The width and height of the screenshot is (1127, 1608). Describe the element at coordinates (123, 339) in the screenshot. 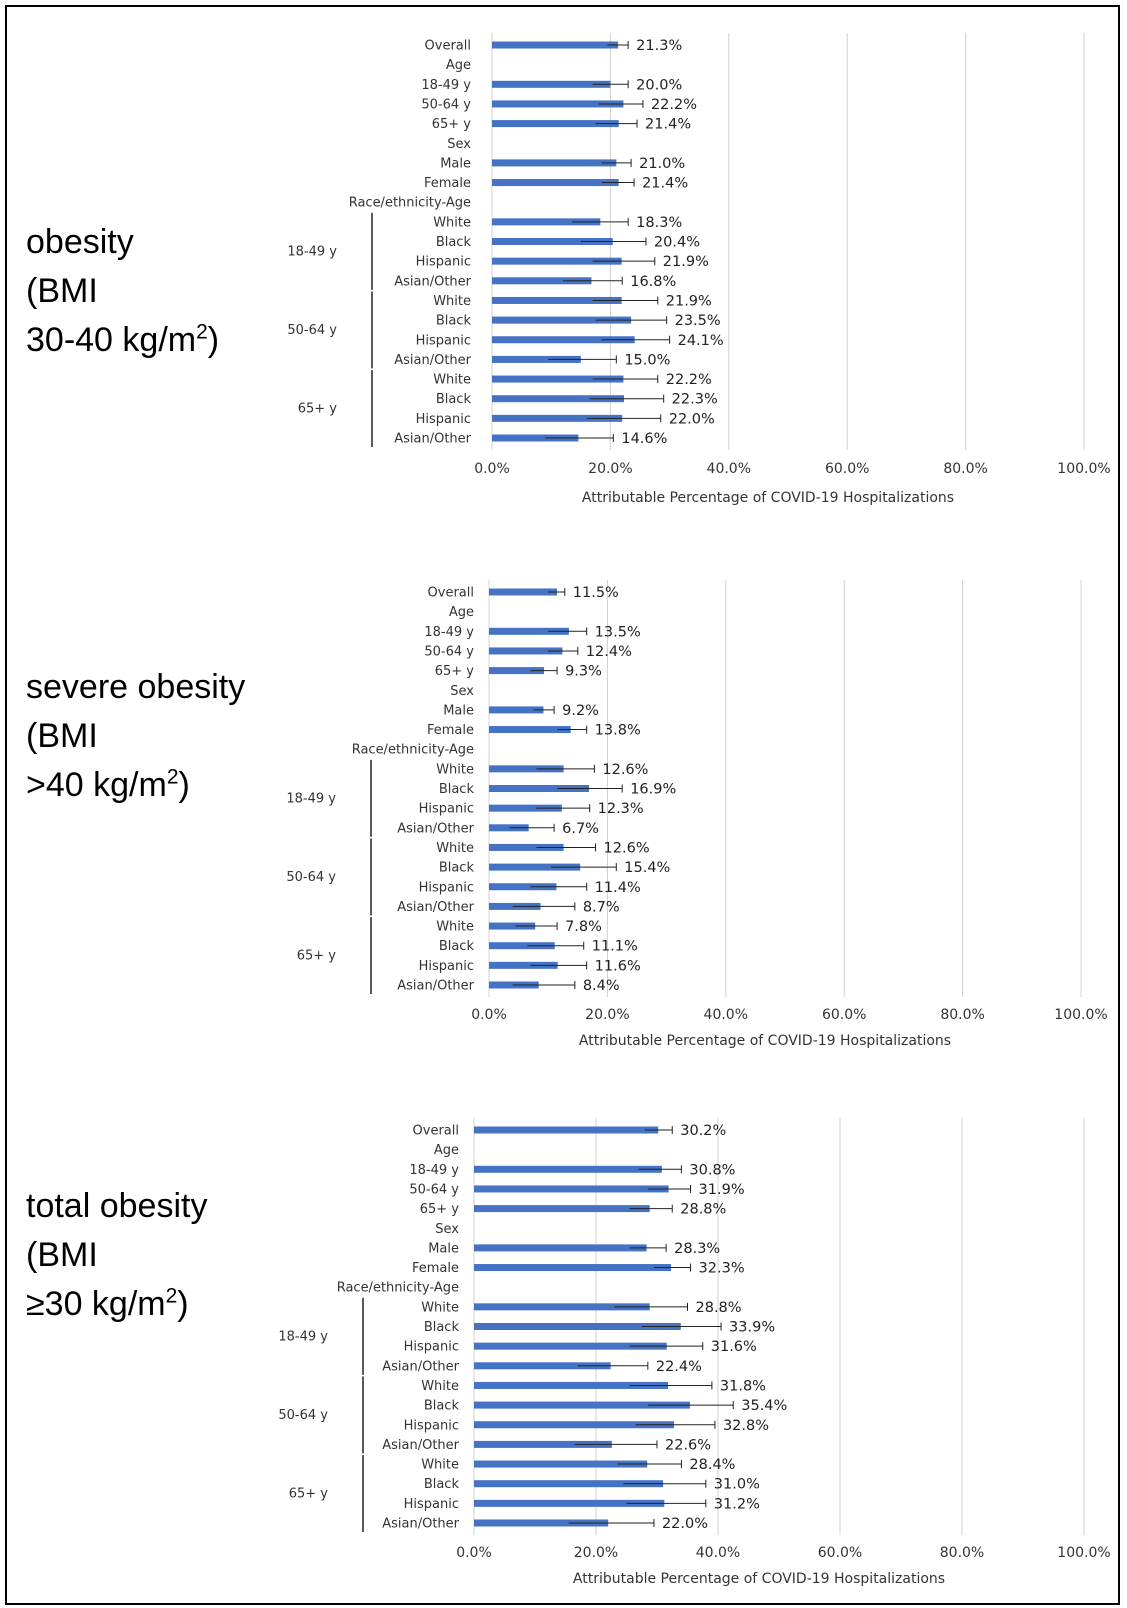

I see `panel-title-line: 30-40 kg/m2)` at that location.